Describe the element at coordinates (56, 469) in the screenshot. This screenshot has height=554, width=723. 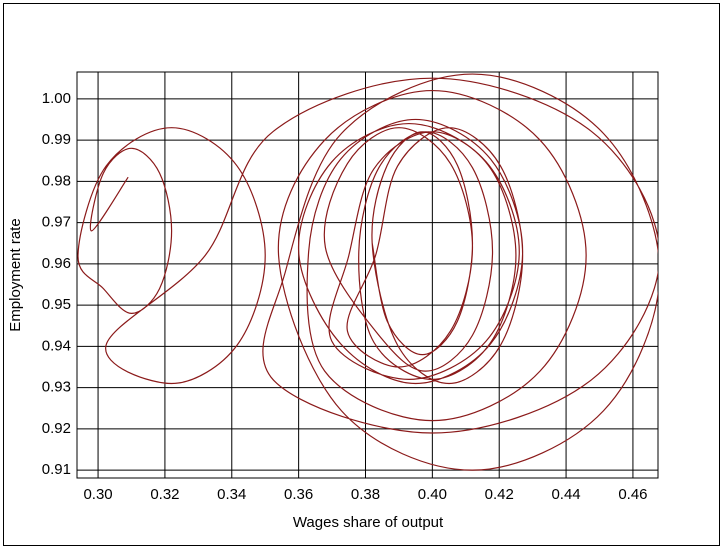
I see `y-tick-label: 0.91` at that location.